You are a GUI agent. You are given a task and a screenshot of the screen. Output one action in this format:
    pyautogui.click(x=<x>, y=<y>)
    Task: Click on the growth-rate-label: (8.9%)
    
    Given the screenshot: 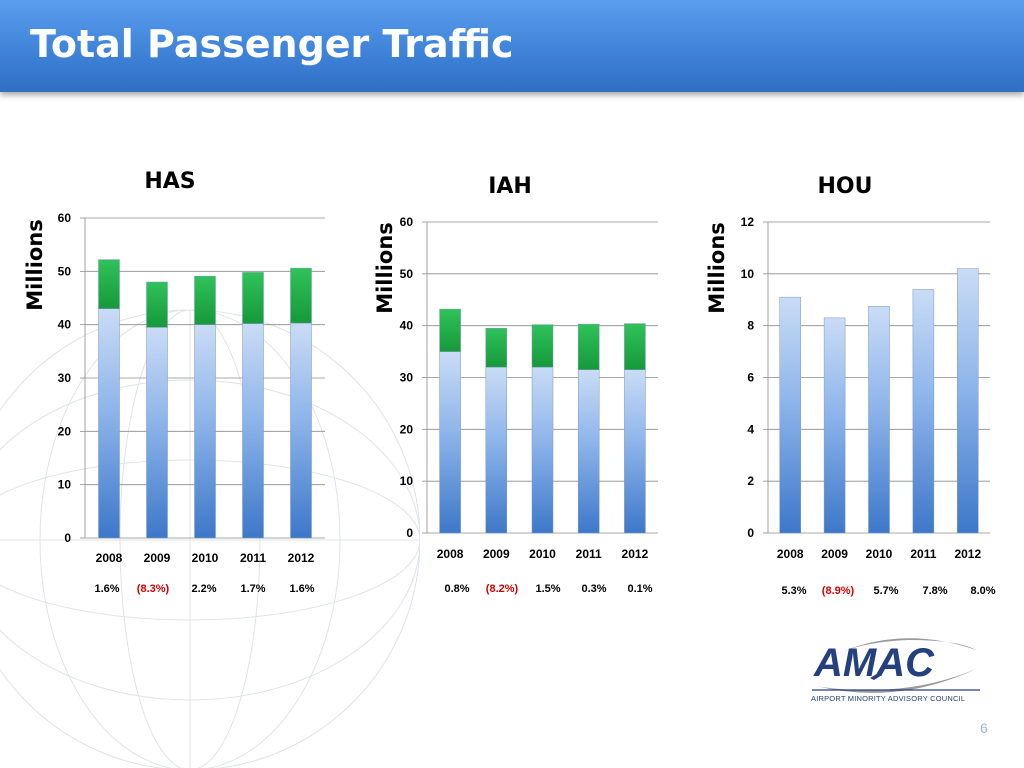 What is the action you would take?
    pyautogui.click(x=838, y=591)
    